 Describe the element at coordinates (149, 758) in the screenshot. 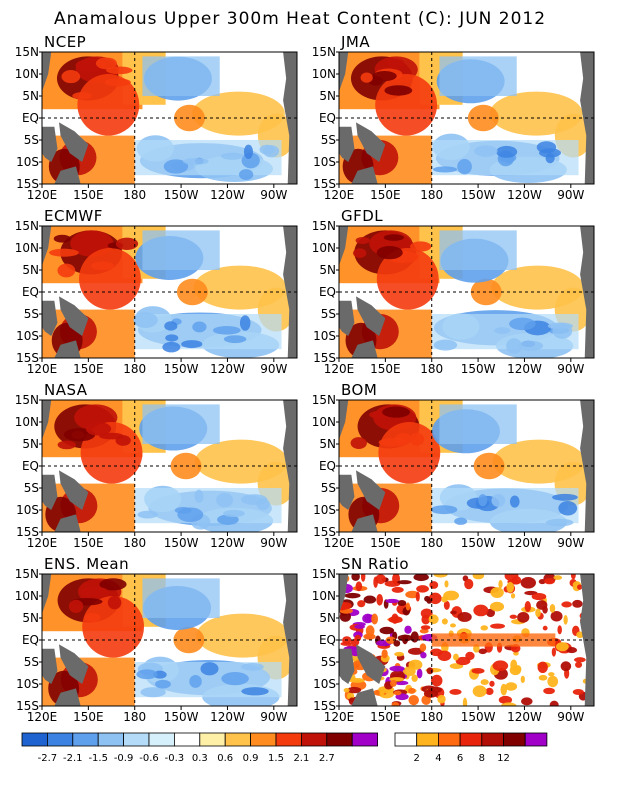

I see `colorbar-label: -0.6` at that location.